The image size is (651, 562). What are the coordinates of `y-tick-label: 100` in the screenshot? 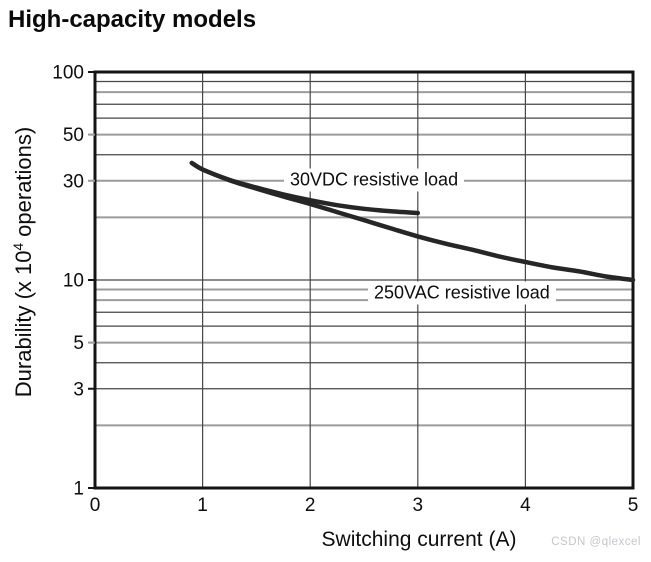 It's located at (68, 73).